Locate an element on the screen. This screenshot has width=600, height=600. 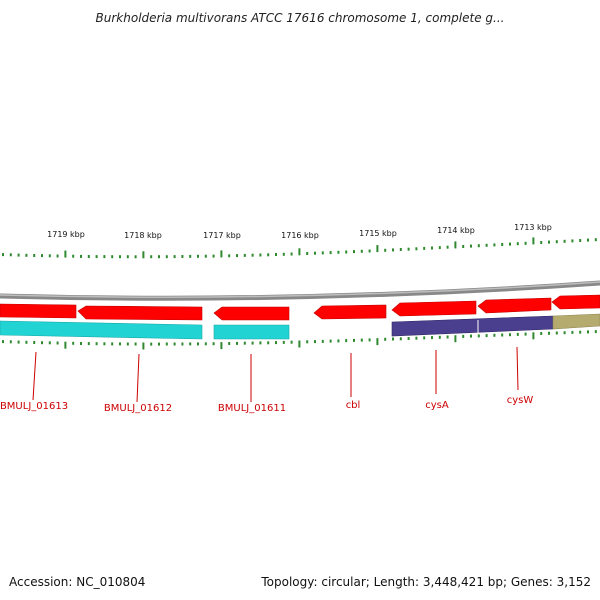
cds-arrows is located at coordinates (300, 307).